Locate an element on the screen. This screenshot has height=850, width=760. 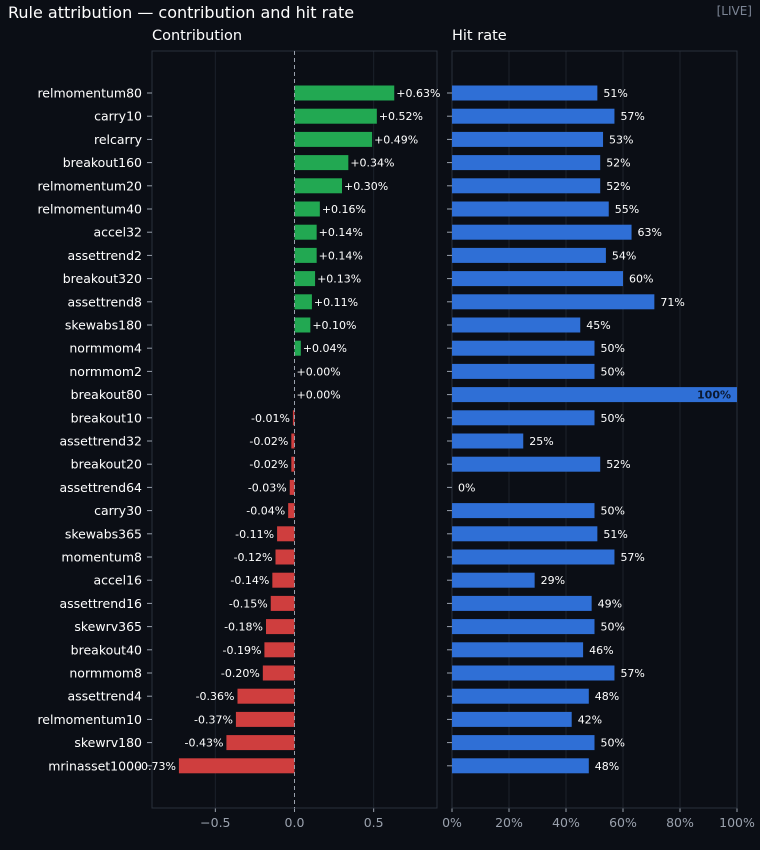
rule-label: carry10 is located at coordinates (118, 116).